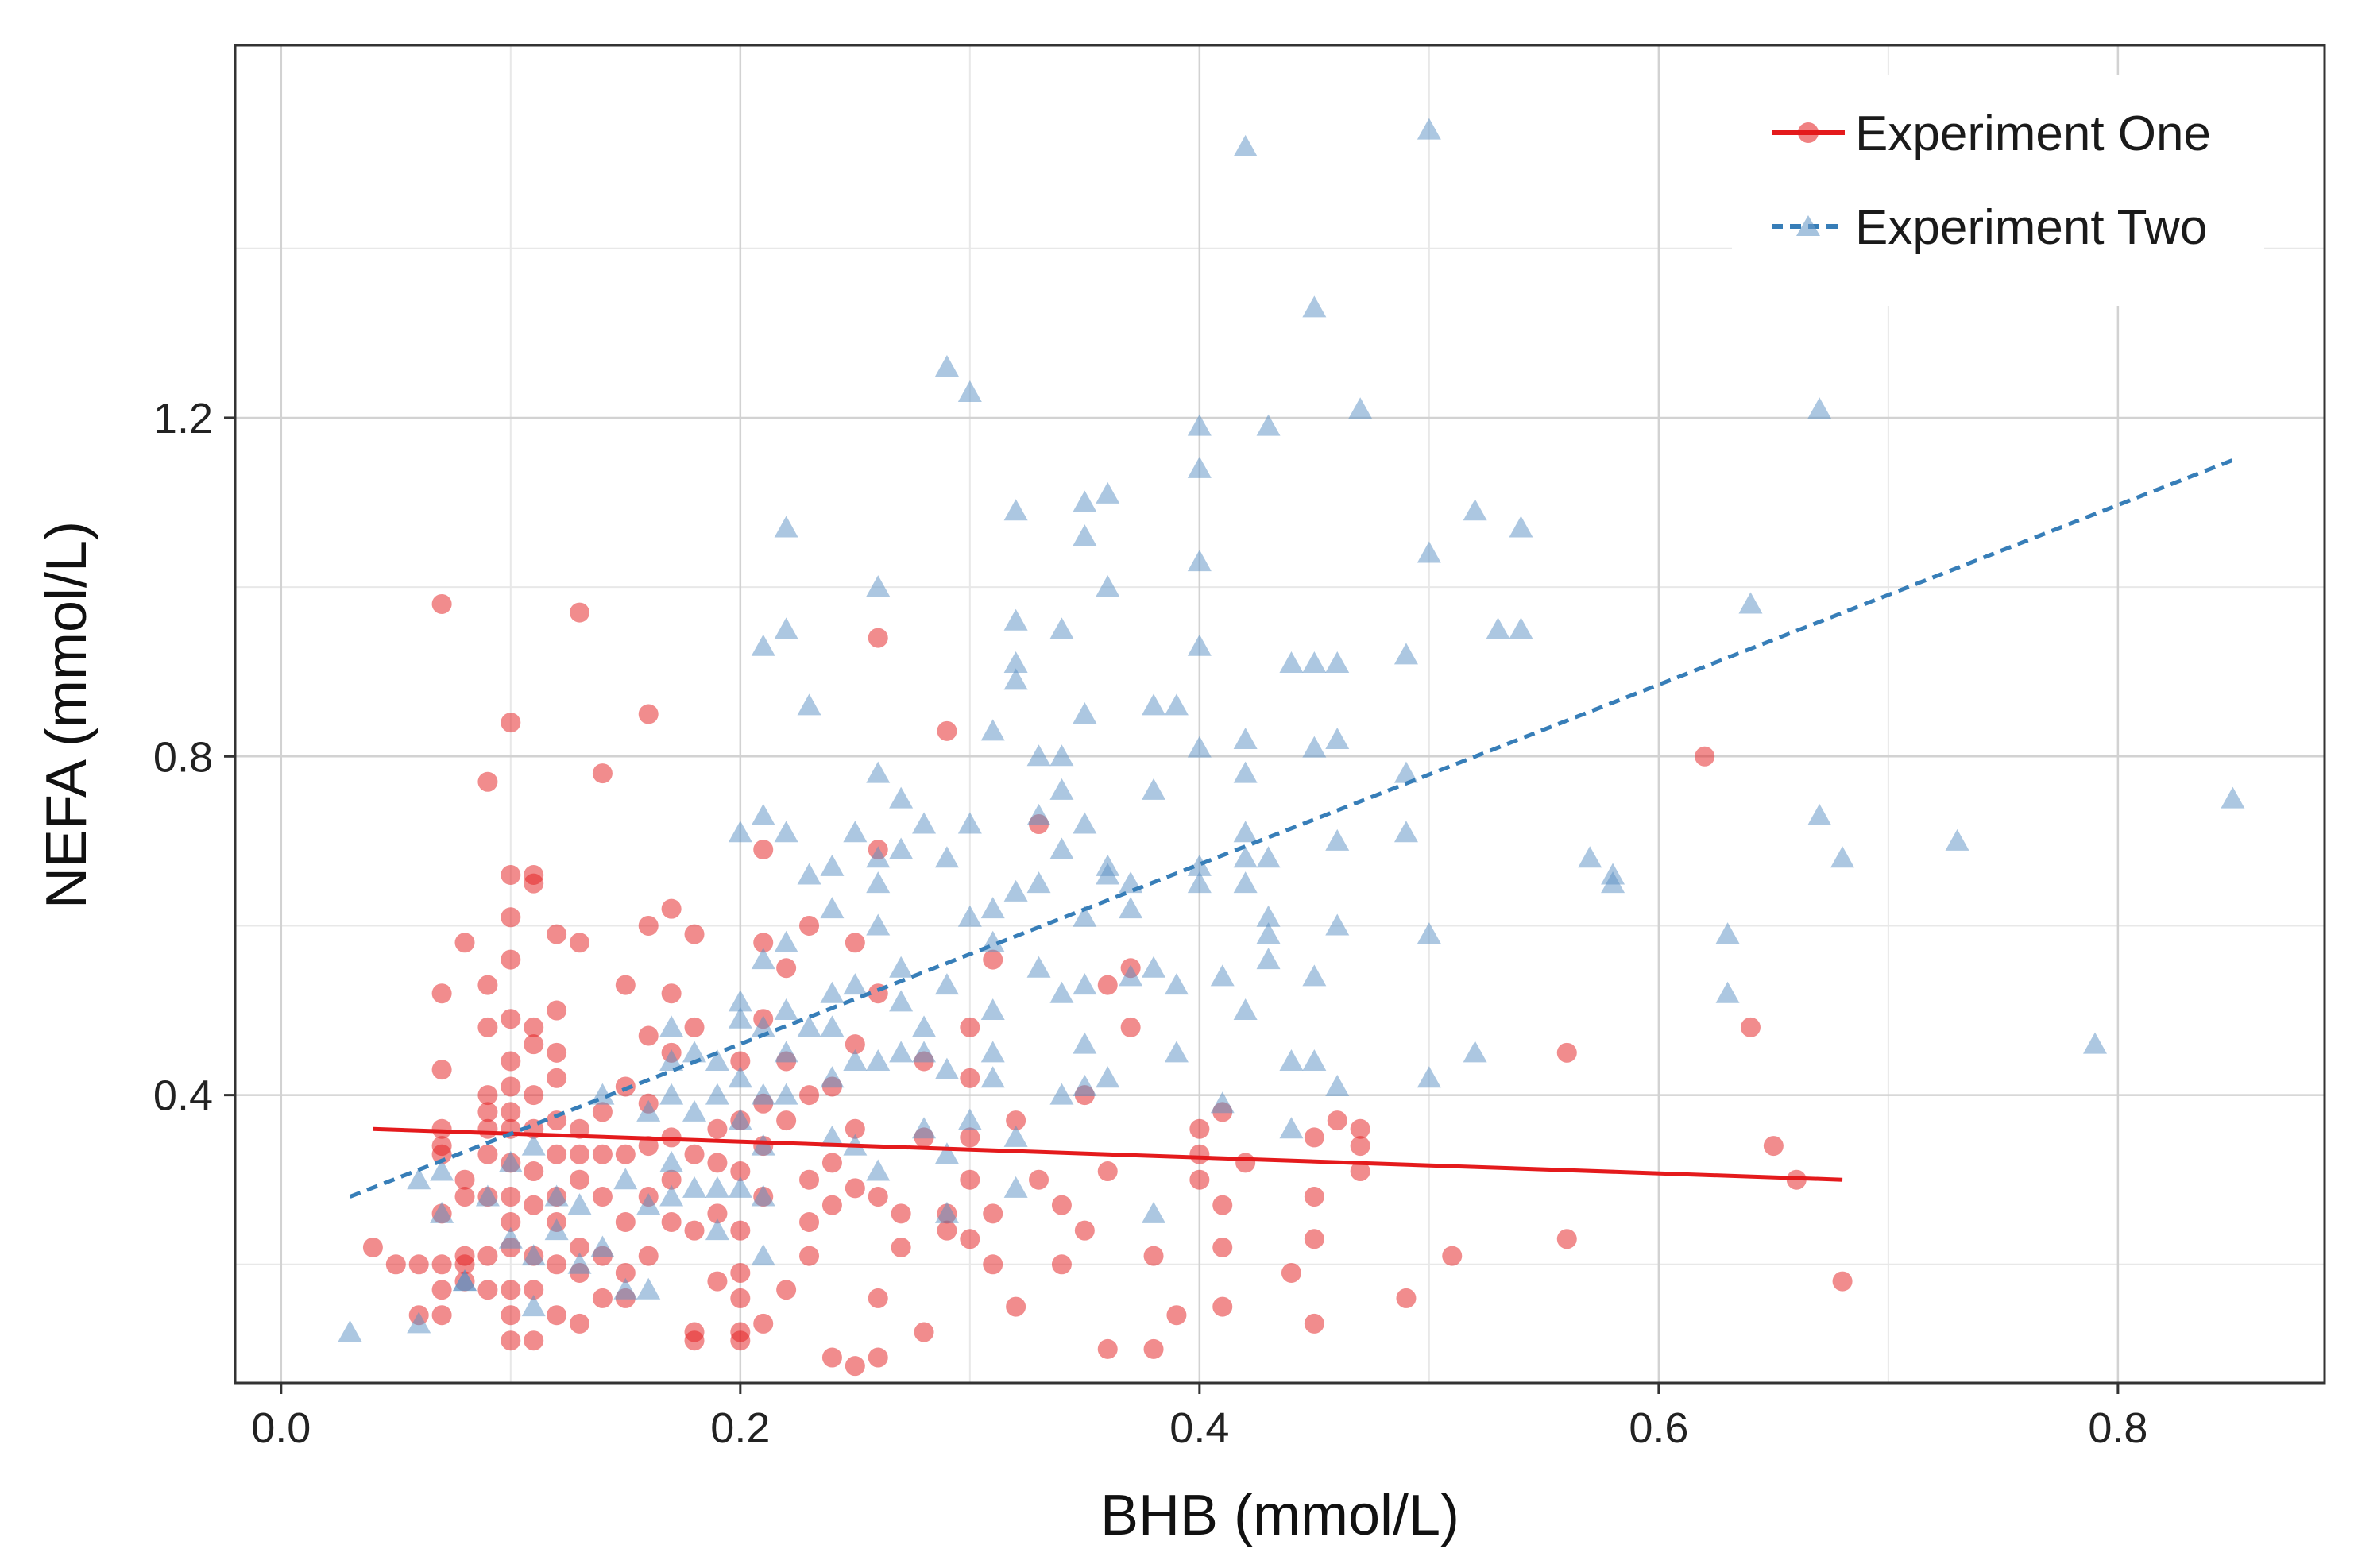 Image resolution: width=2354 pixels, height=1568 pixels. What do you see at coordinates (1659, 1428) in the screenshot?
I see `x-tick-label: 0.6` at bounding box center [1659, 1428].